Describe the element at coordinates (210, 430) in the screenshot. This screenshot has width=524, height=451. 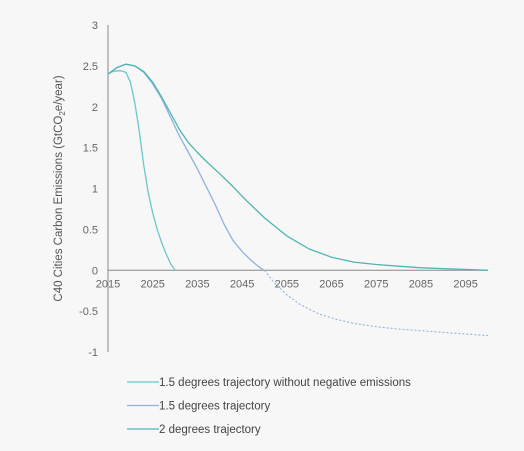
I see `legend-label: 2 degrees trajectory` at that location.